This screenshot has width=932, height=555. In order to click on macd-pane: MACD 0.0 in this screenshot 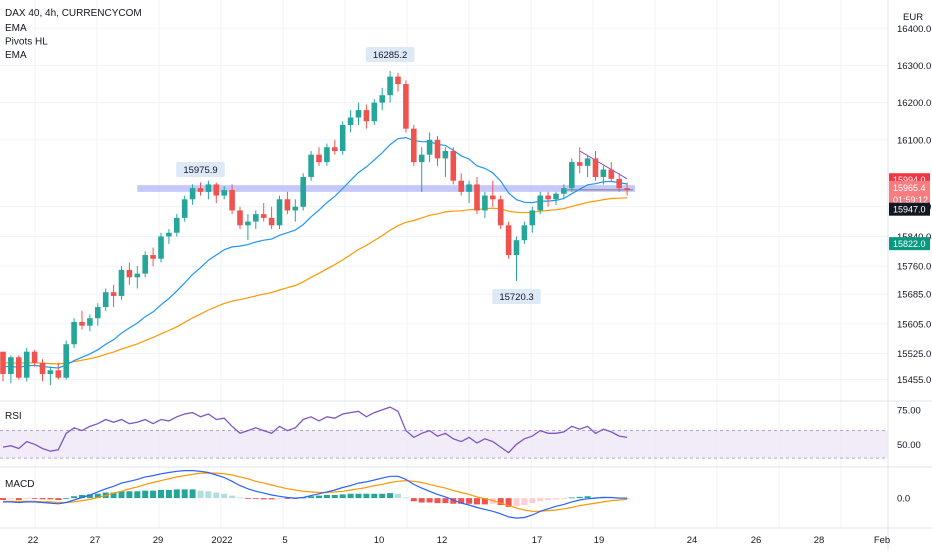, I will do `click(455, 494)`.